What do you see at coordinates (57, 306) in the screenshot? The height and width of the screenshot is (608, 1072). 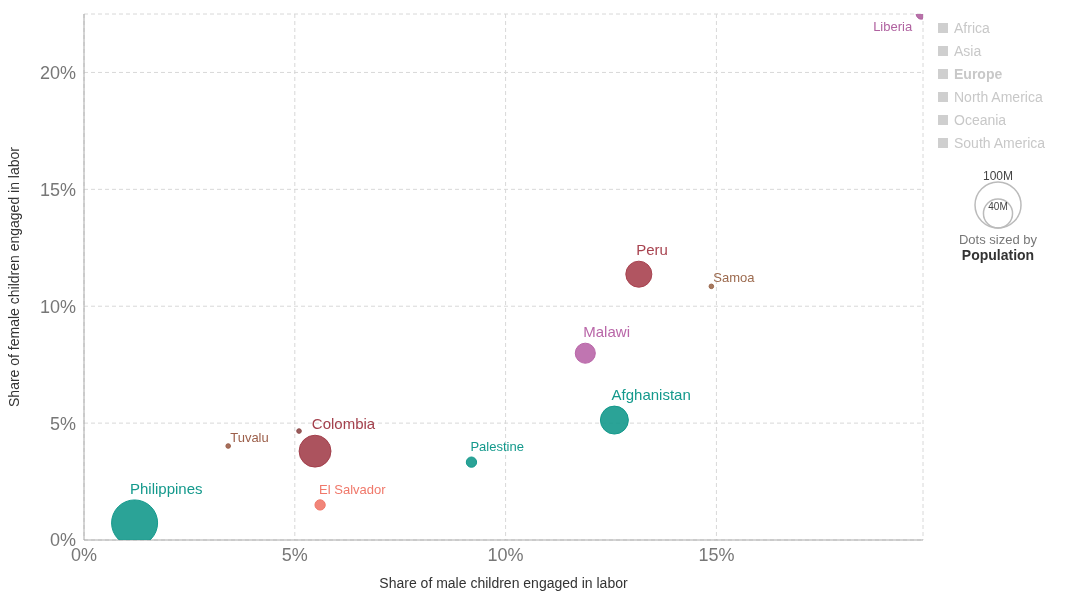 I see `y-tick-label: 10%` at bounding box center [57, 306].